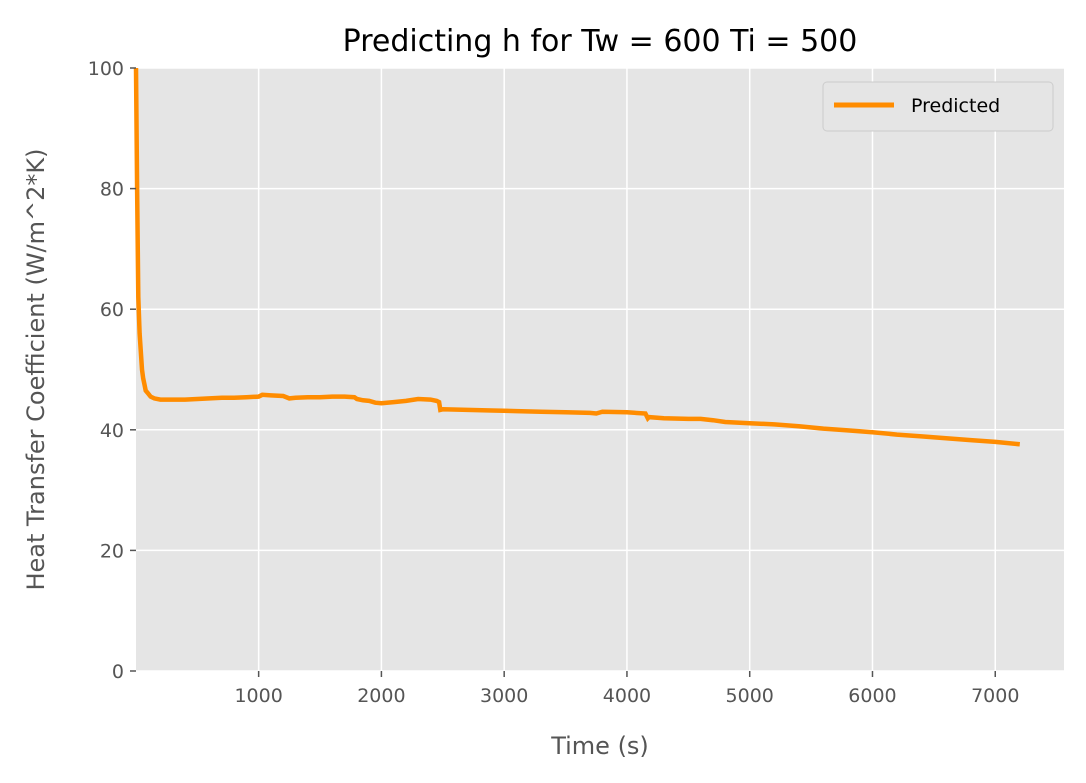  I want to click on x-axis-label: Time (s), so click(599, 746).